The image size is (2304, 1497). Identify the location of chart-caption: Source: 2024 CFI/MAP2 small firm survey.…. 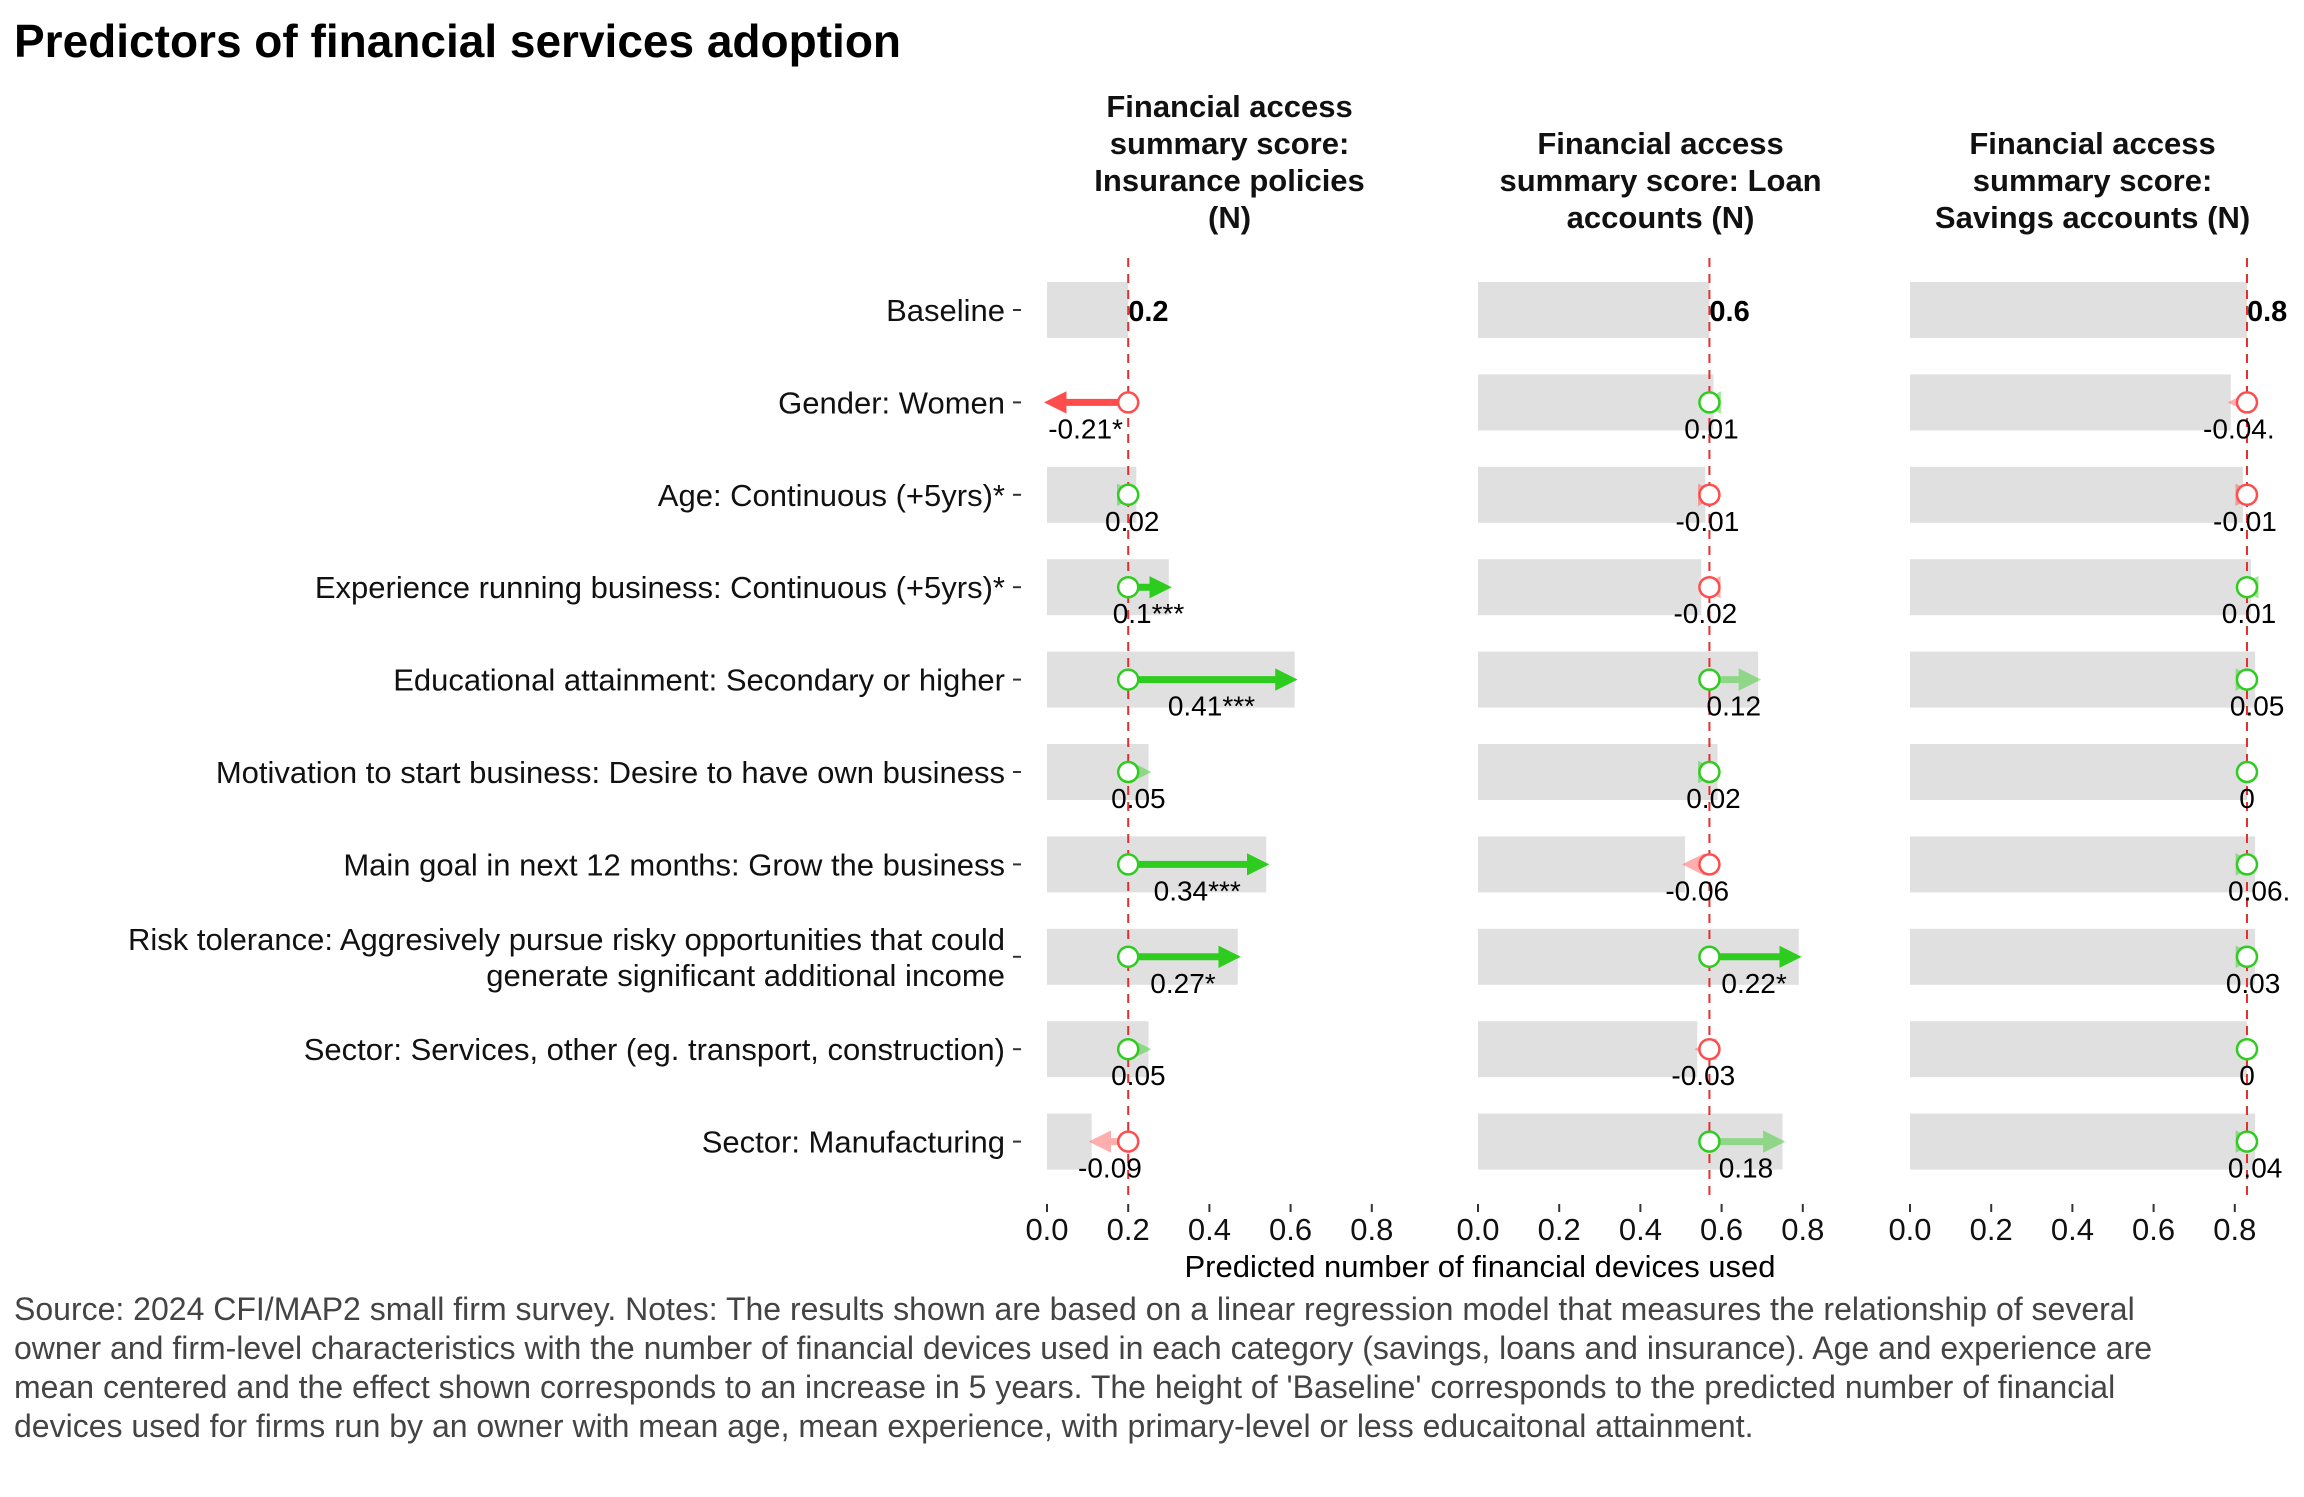
(1083, 1367).